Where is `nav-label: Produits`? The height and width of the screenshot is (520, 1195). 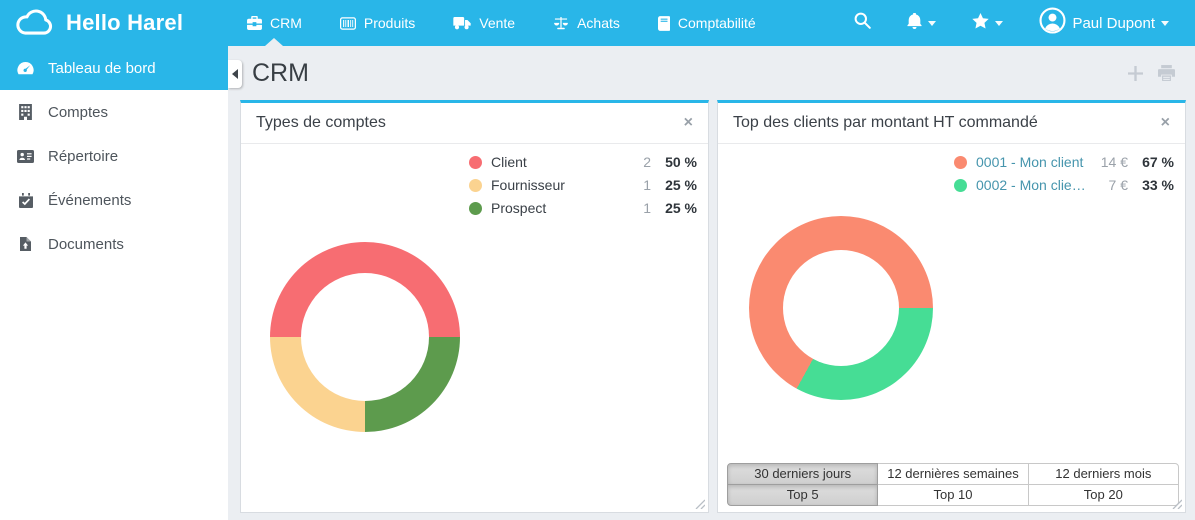 nav-label: Produits is located at coordinates (389, 23).